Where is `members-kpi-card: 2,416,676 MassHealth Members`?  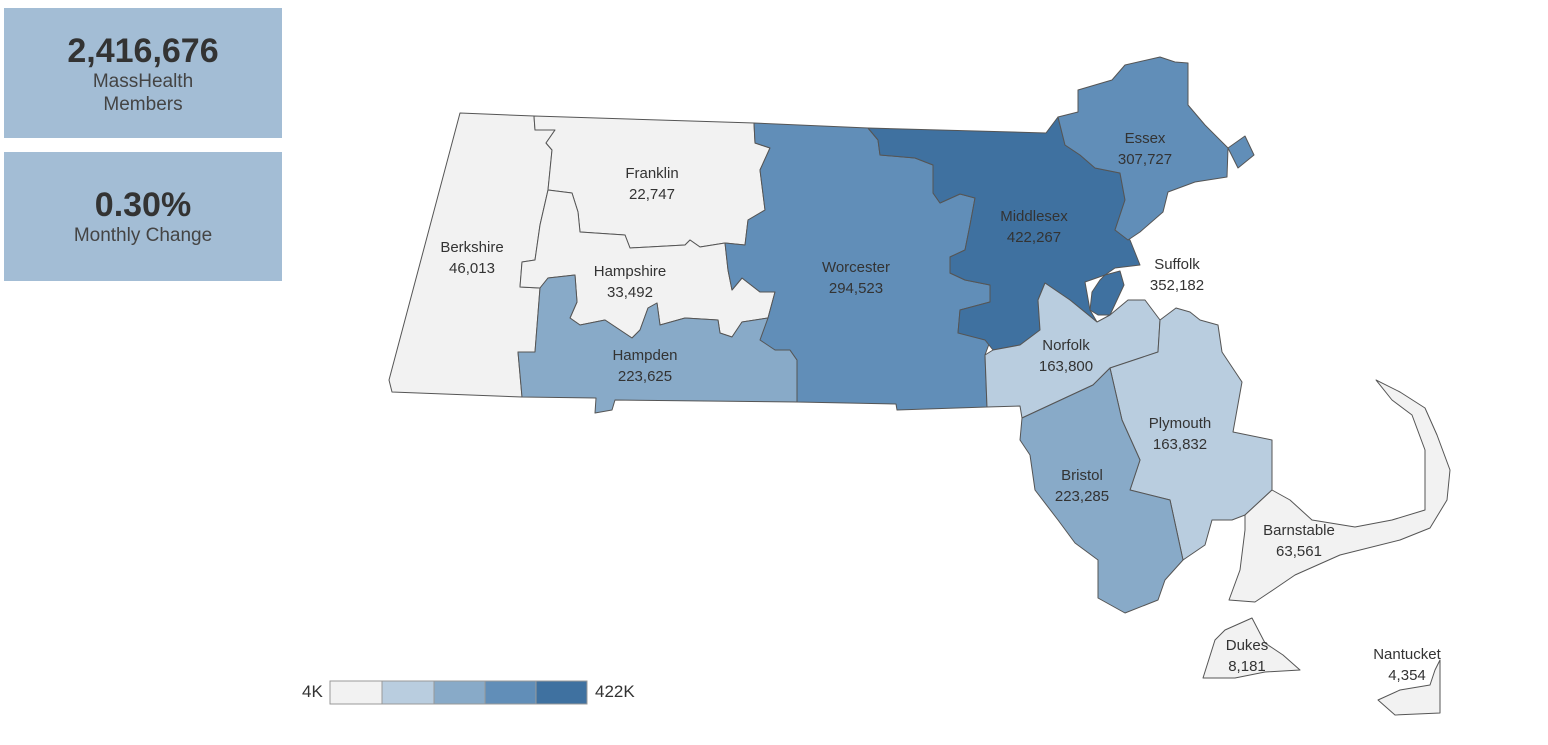 members-kpi-card: 2,416,676 MassHealth Members is located at coordinates (143, 73).